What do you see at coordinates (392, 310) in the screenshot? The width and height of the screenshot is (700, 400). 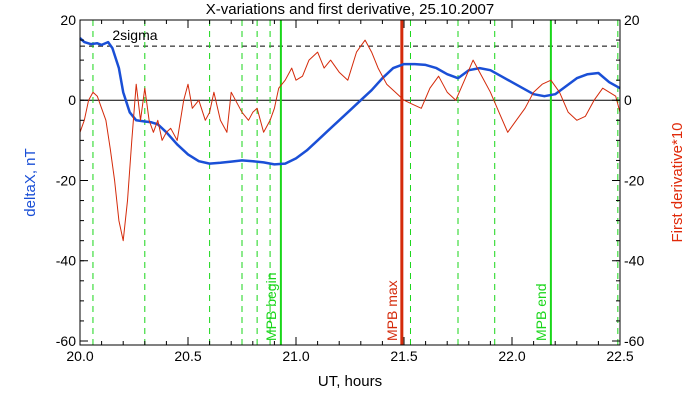 I see `mpb-marker-label: MPB max` at bounding box center [392, 310].